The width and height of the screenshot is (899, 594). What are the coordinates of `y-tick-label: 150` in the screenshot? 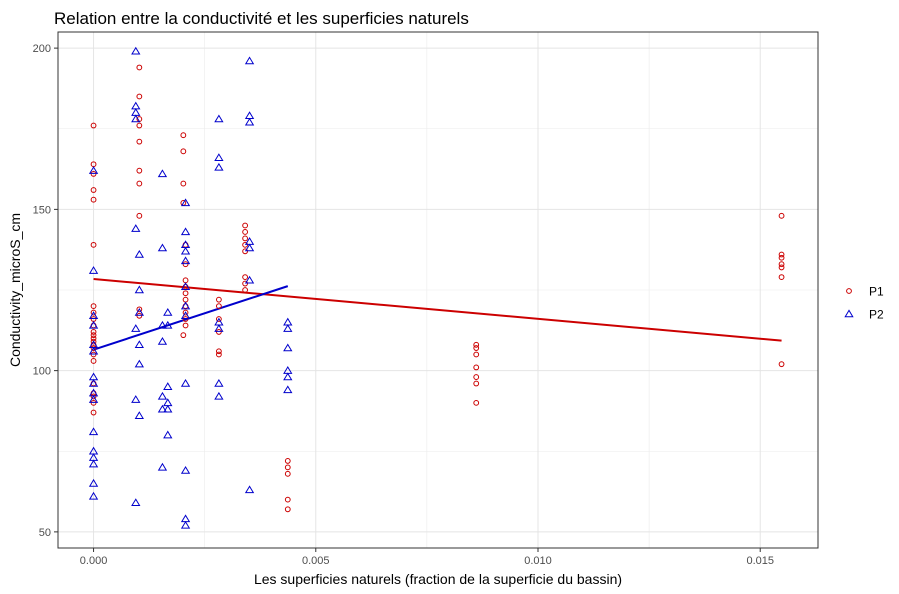 It's located at (42, 210).